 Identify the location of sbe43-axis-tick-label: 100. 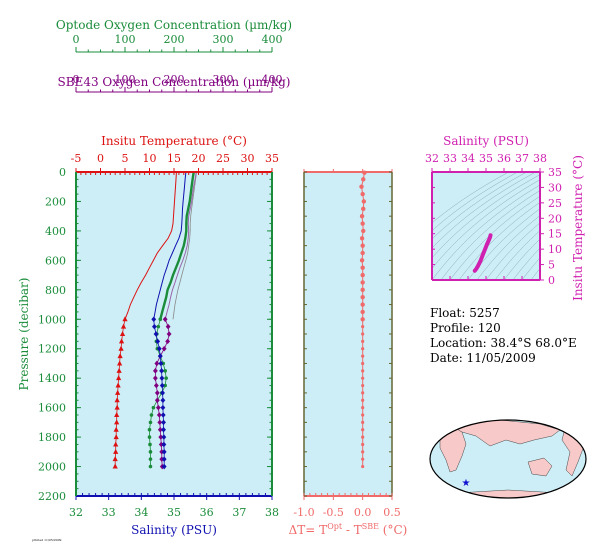
(125, 79).